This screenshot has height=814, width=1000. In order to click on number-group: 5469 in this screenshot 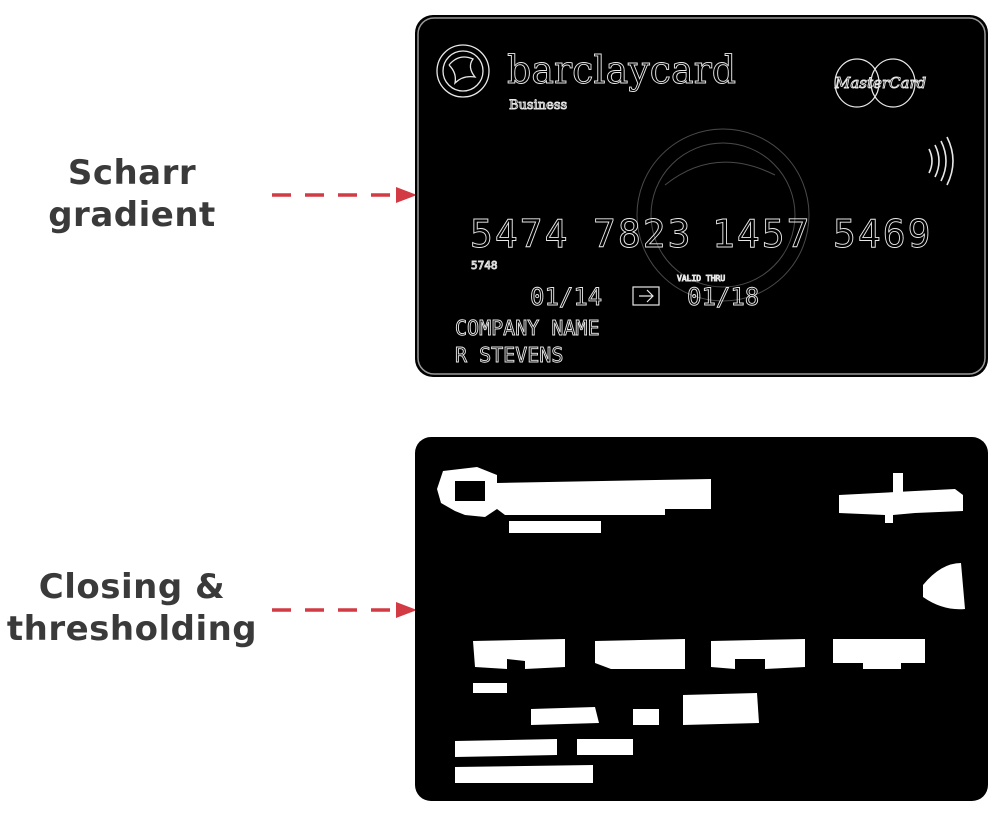, I will do `click(883, 234)`.